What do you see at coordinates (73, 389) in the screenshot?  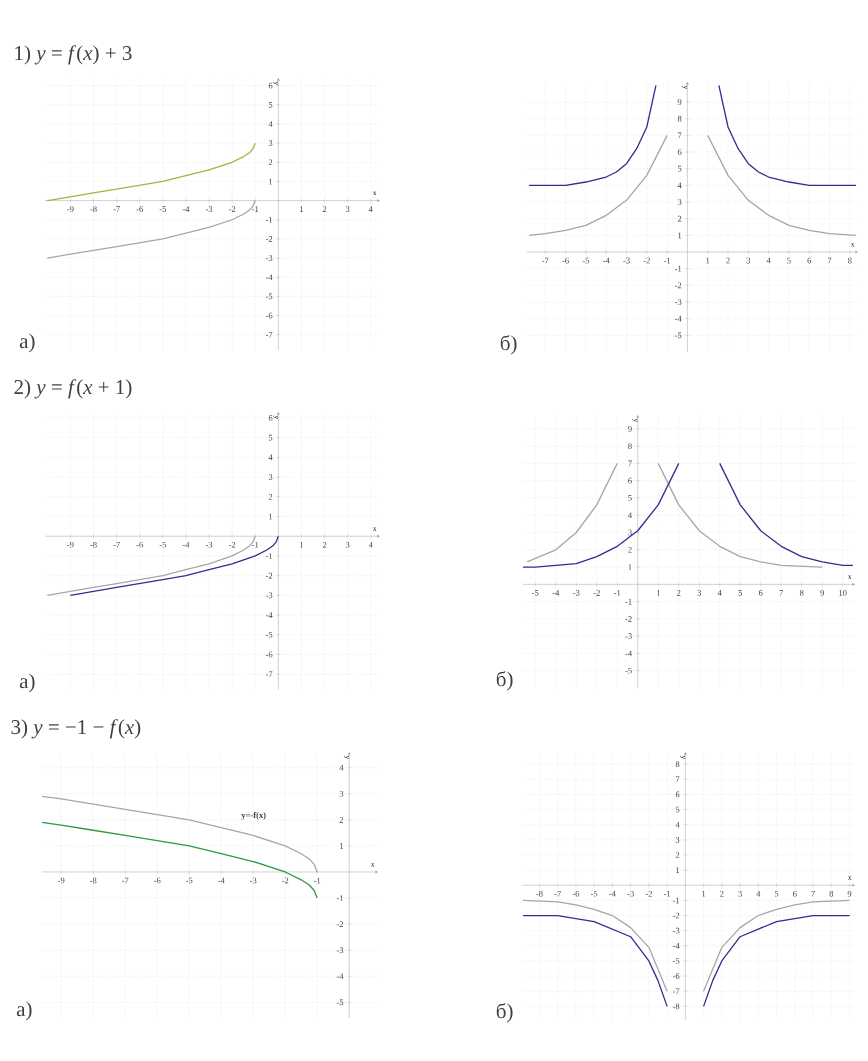 I see `chart-title: 2) y = f(x + 1)` at bounding box center [73, 389].